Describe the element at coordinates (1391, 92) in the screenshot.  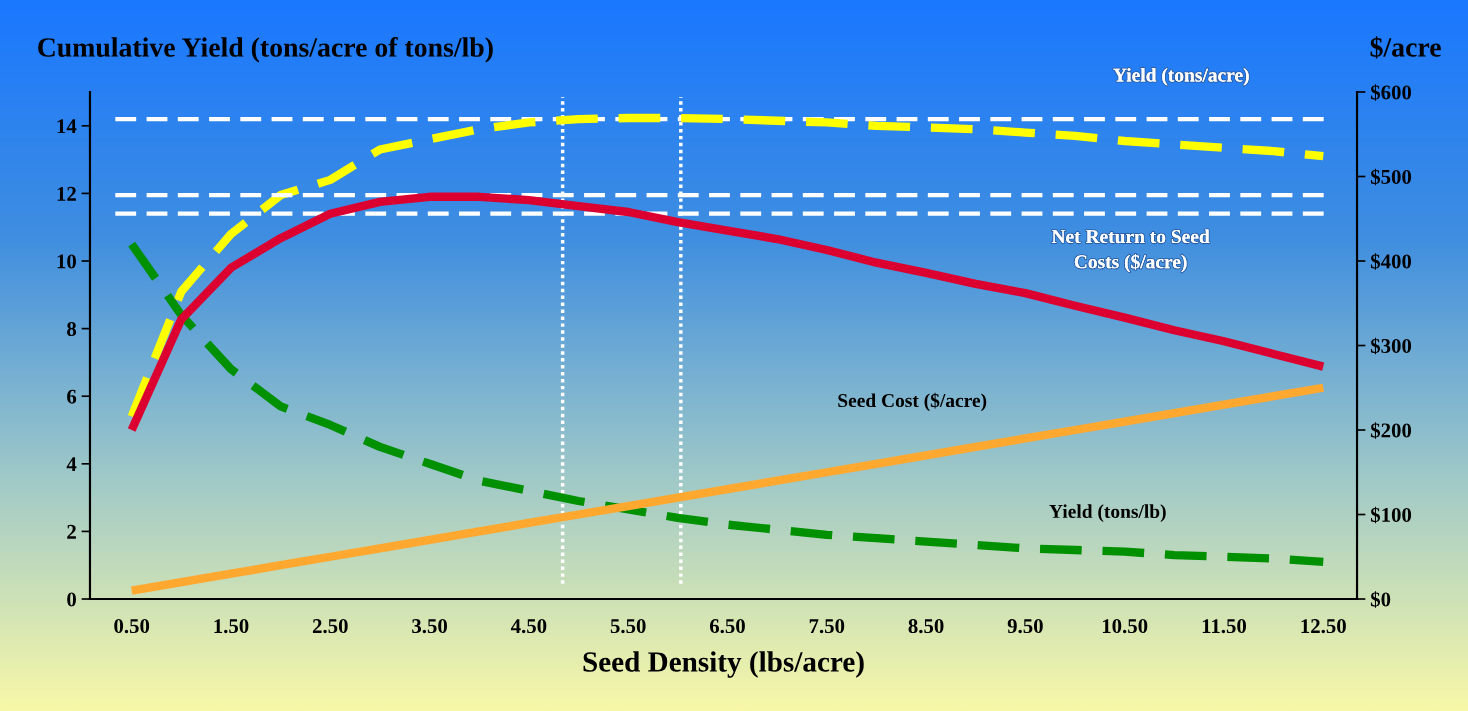
I see `y2-tick-label: $600` at that location.